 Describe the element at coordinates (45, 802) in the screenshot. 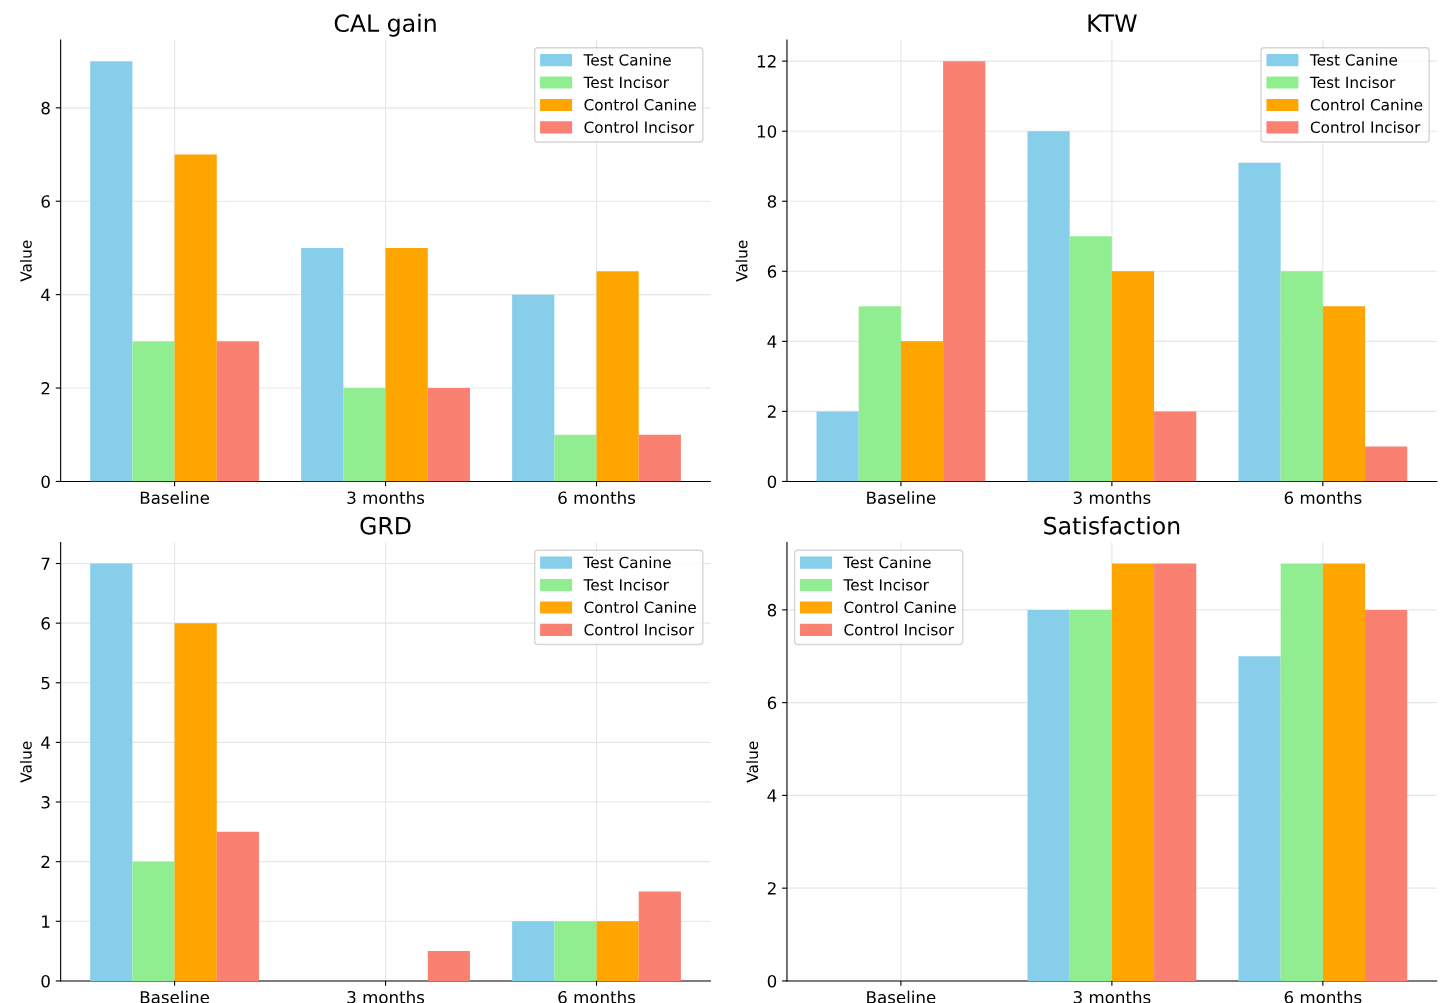

I see `y-tick-label: 3` at that location.